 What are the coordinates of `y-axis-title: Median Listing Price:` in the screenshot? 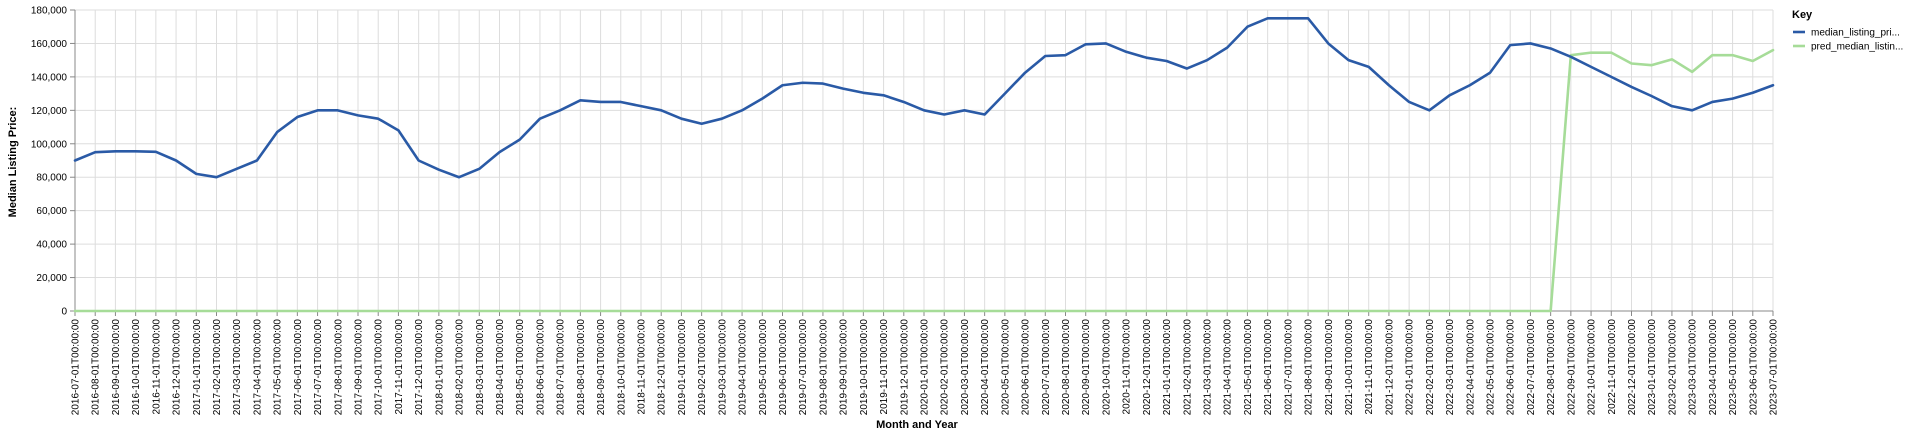 It's located at (13, 162).